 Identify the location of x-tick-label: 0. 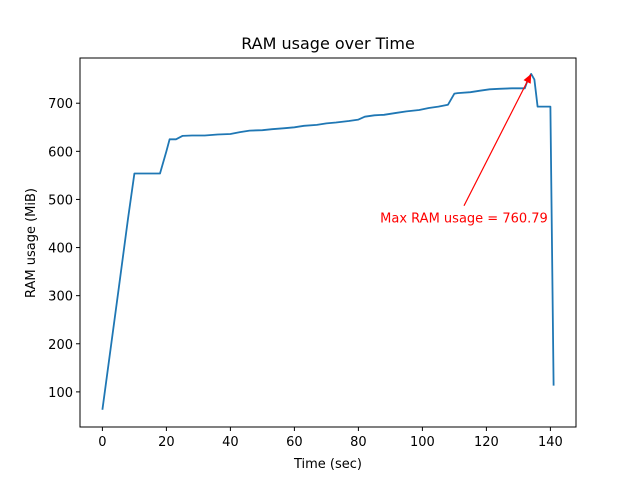
(102, 442).